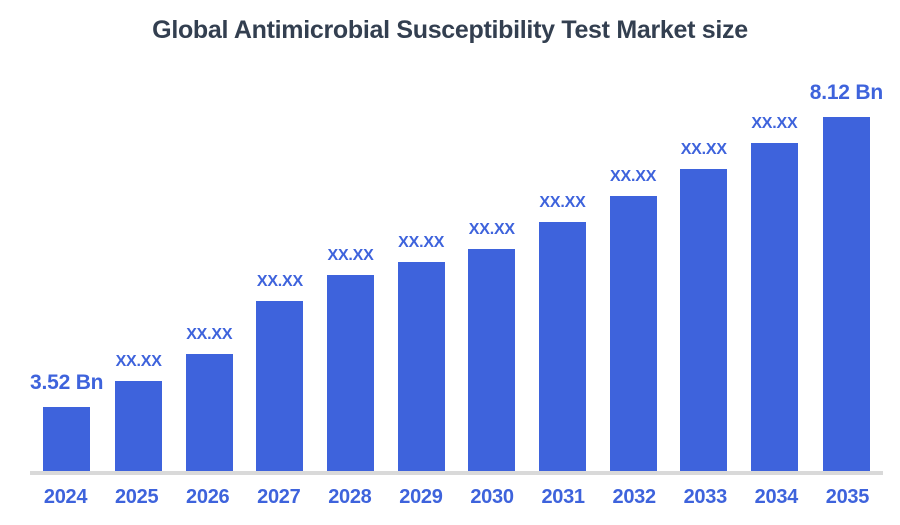 This screenshot has width=900, height=525. Describe the element at coordinates (634, 497) in the screenshot. I see `x-axis-label: 2032` at that location.